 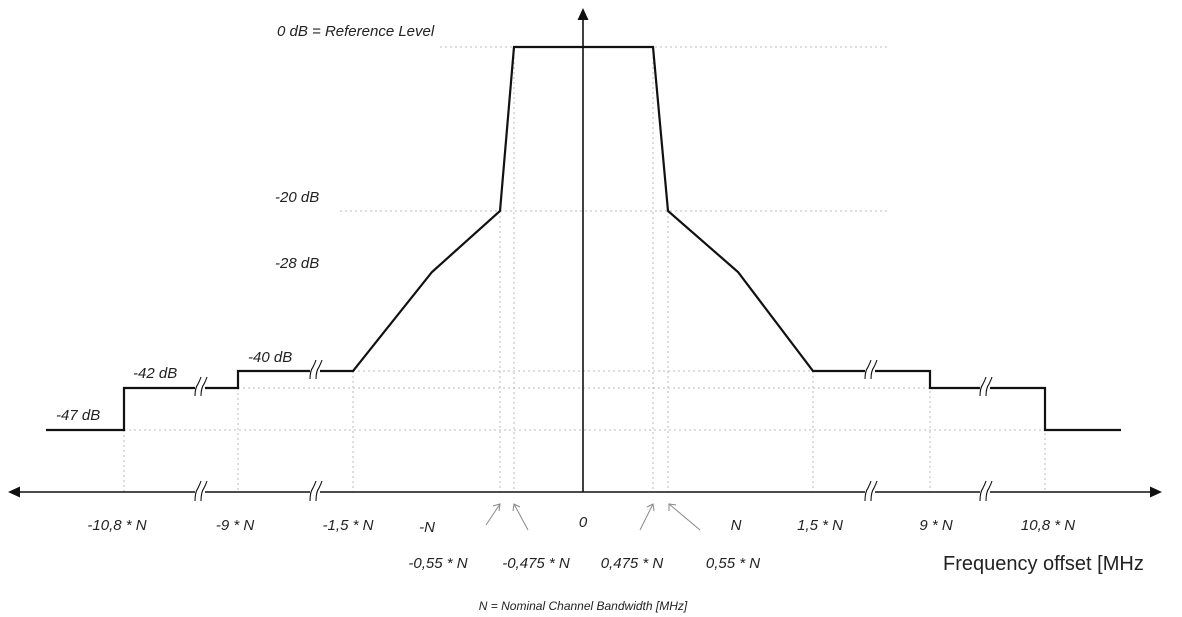 I want to click on frequency-axis-left-arrow, so click(x=14, y=492).